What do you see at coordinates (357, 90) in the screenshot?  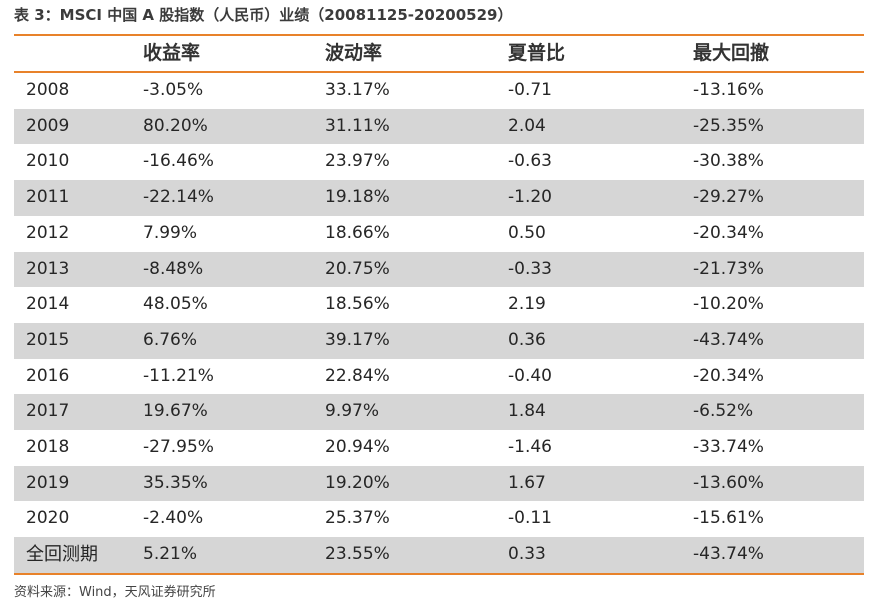 I see `cell-volatility: 33.17%` at bounding box center [357, 90].